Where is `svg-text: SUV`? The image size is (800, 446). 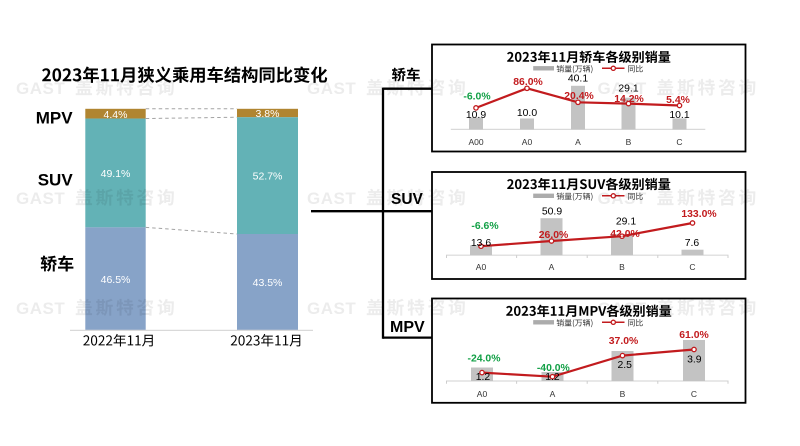 svg-text: SUV is located at coordinates (56, 180).